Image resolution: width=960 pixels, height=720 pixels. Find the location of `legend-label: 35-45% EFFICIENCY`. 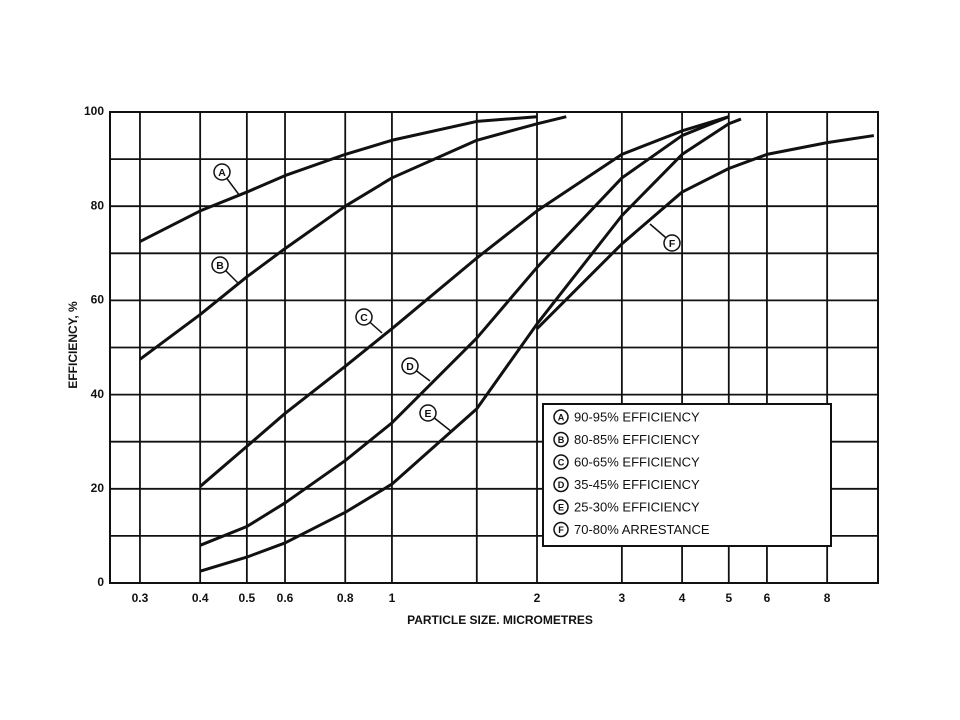

legend-label: 35-45% EFFICIENCY is located at coordinates (637, 484).